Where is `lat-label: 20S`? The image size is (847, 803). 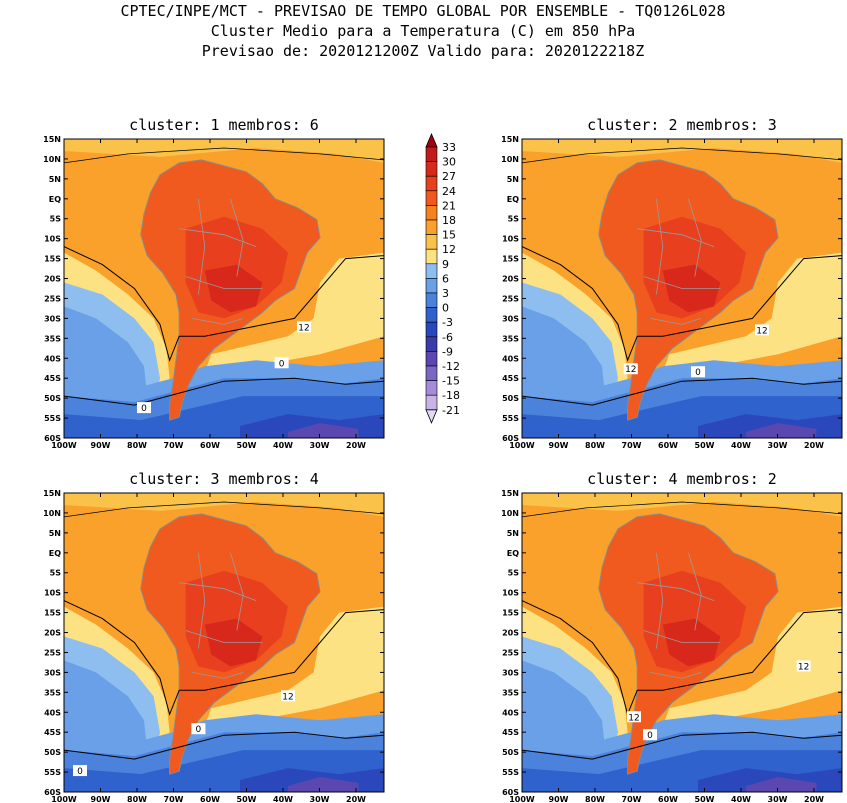 lat-label: 20S is located at coordinates (52, 633).